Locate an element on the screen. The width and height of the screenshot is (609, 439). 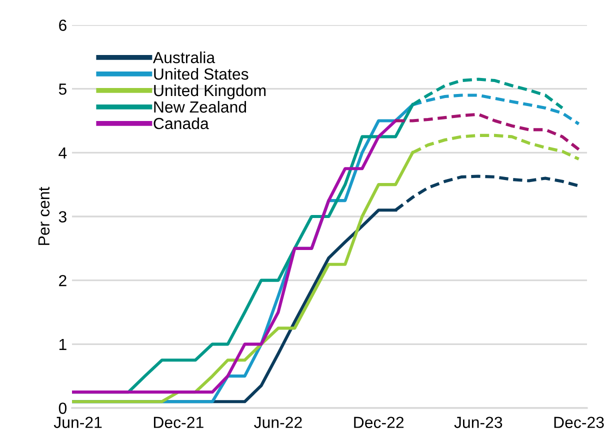
x-tick-label: Dec-21 is located at coordinates (179, 422).